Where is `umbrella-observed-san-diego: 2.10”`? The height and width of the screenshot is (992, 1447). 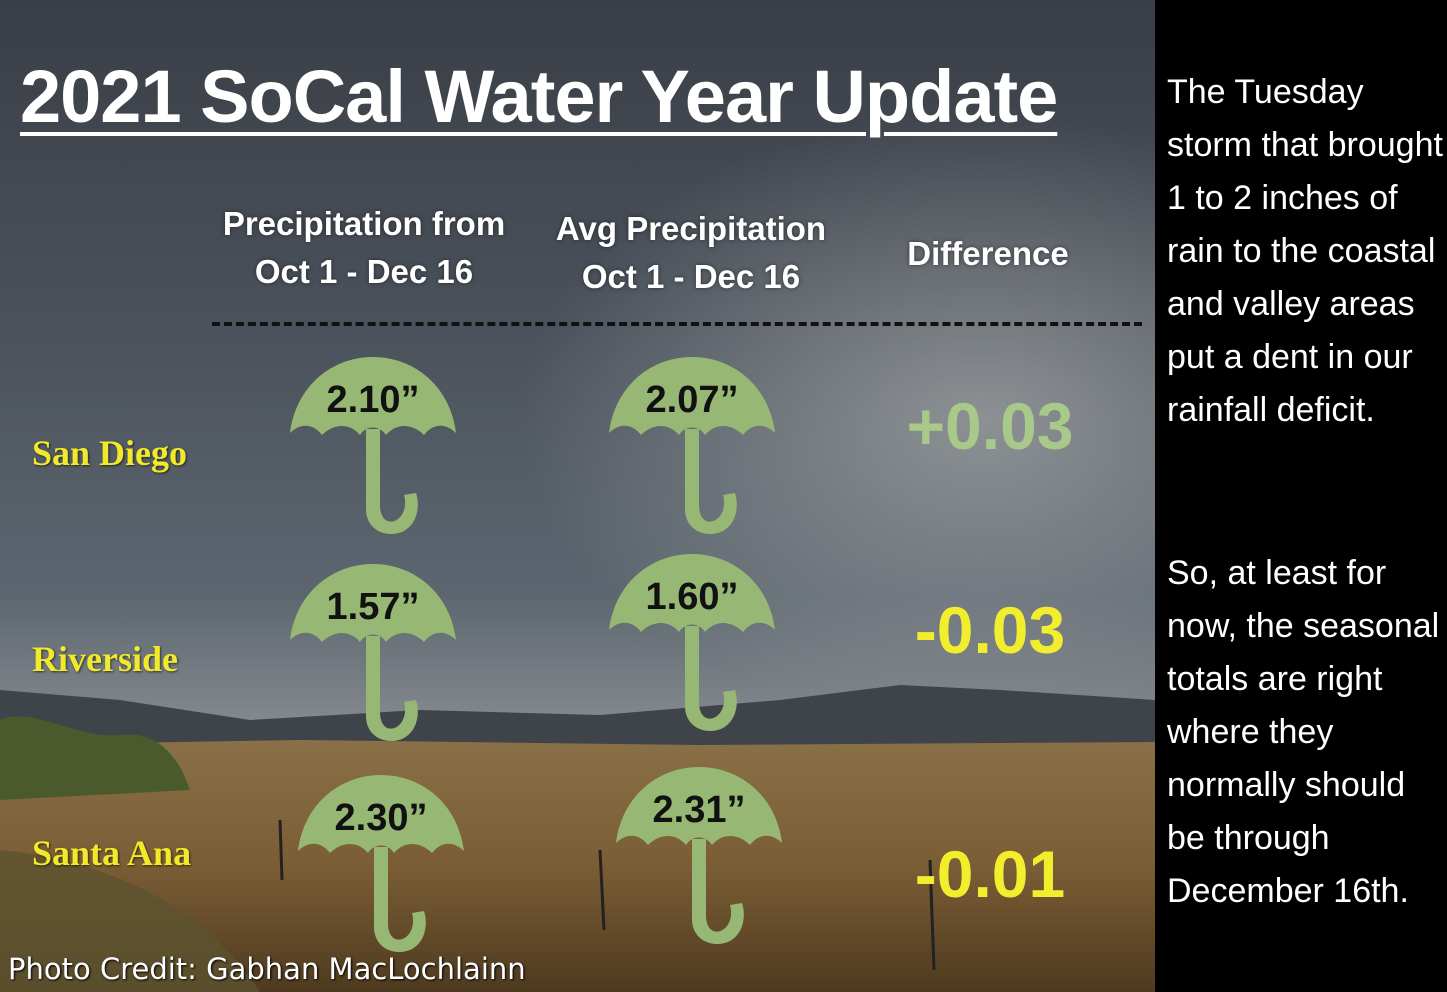
umbrella-observed-san-diego: 2.10” is located at coordinates (373, 445).